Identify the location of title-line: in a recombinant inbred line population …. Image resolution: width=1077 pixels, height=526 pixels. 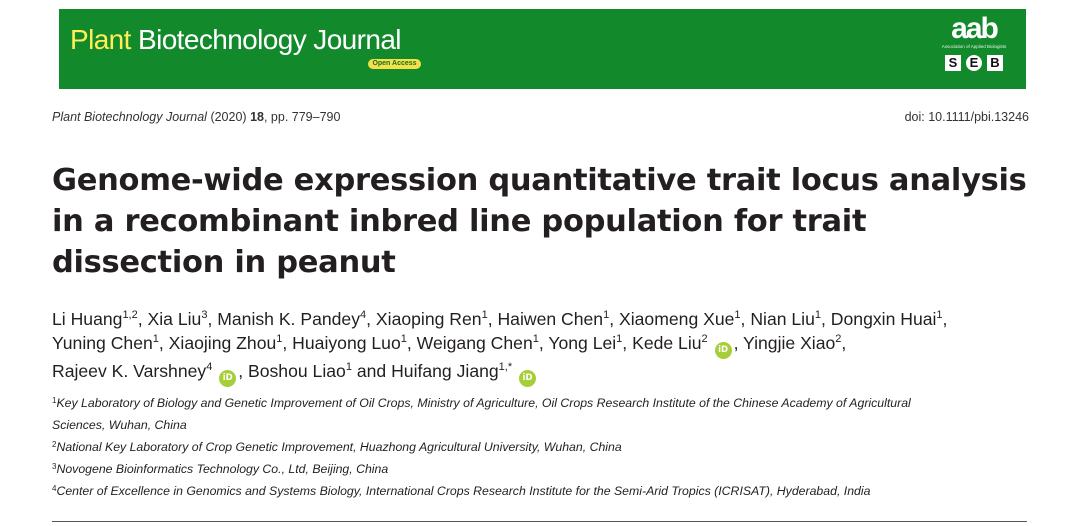
(459, 221).